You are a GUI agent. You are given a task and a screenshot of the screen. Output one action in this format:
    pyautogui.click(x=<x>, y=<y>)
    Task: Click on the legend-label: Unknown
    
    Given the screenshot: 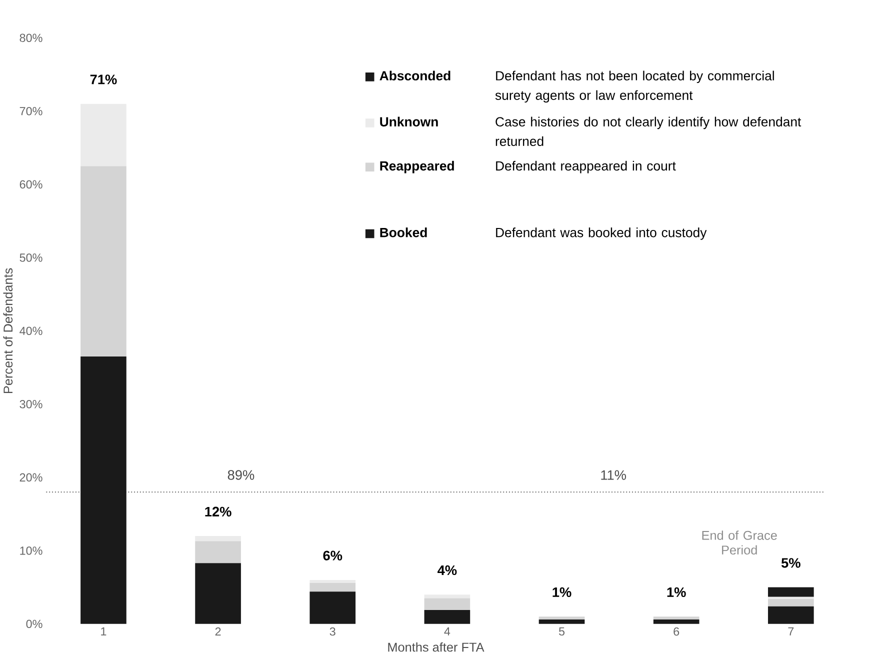 What is the action you would take?
    pyautogui.click(x=409, y=121)
    